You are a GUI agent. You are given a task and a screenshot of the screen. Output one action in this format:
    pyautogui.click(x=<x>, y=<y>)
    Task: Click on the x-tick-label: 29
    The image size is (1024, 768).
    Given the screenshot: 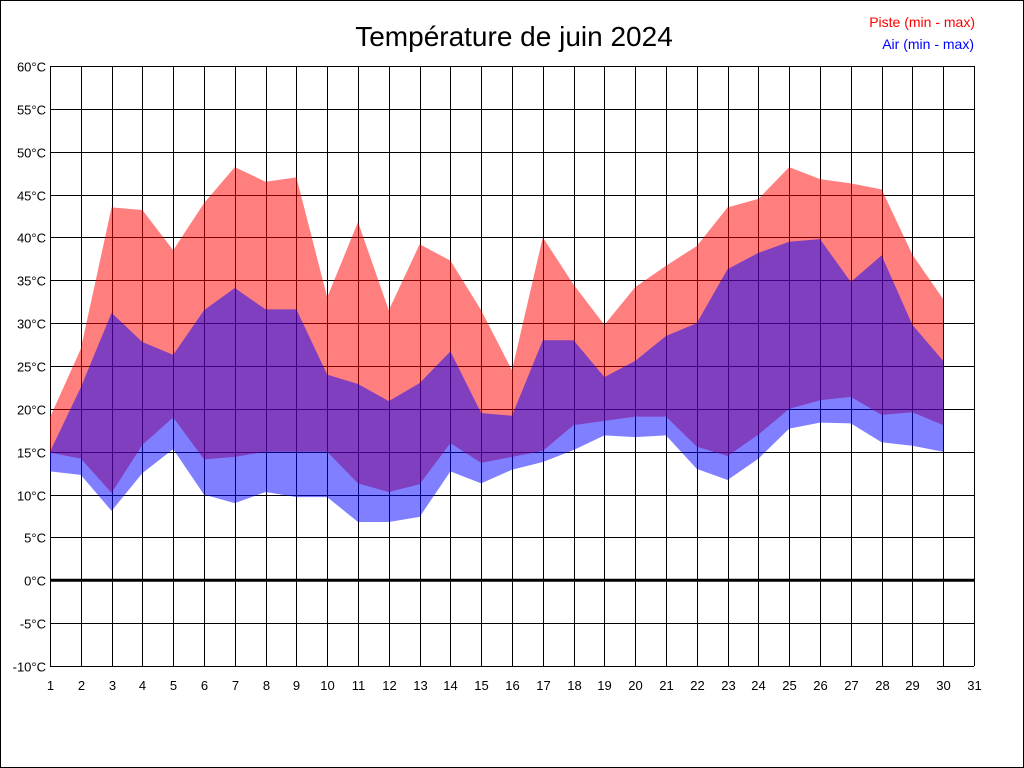 What is the action you would take?
    pyautogui.click(x=912, y=685)
    